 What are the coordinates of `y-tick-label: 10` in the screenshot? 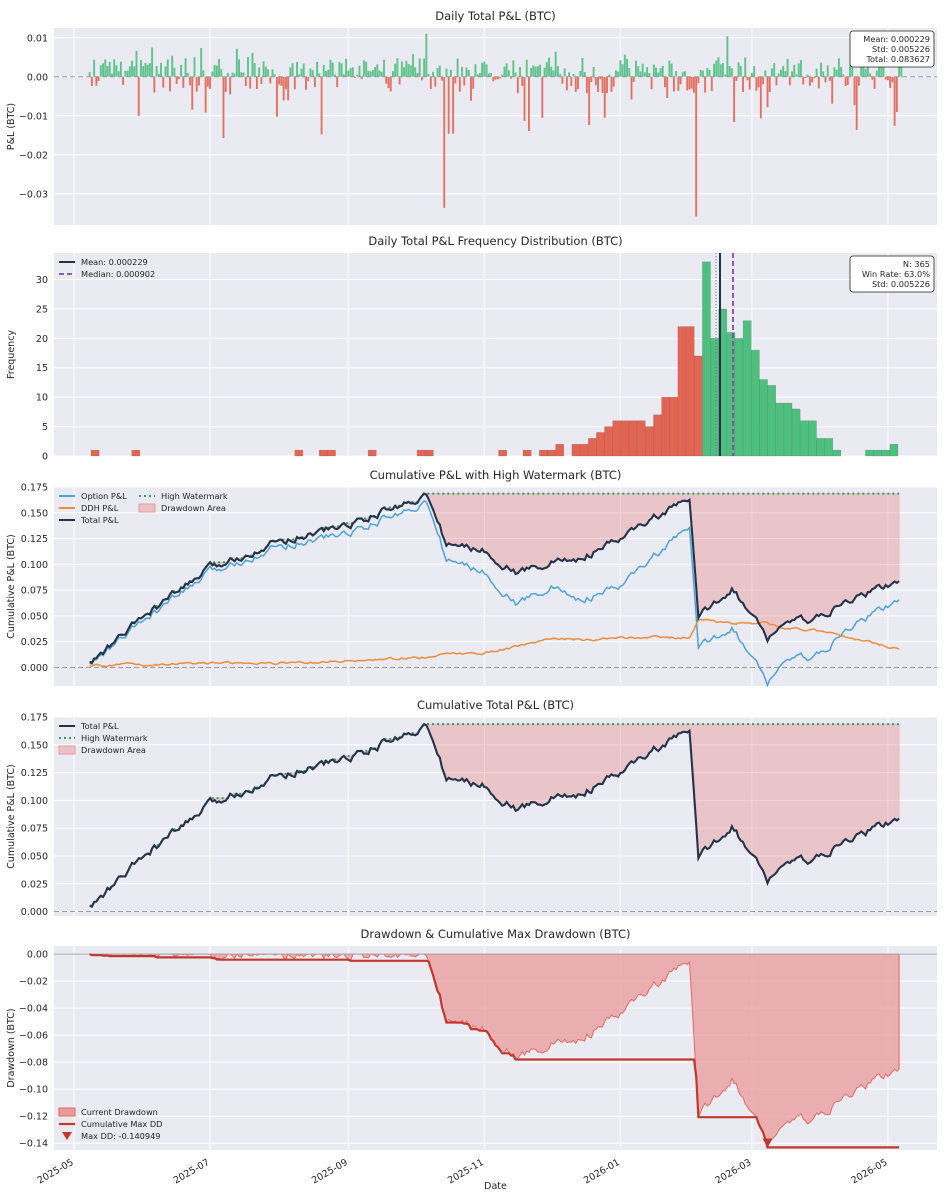 It's located at (42, 398).